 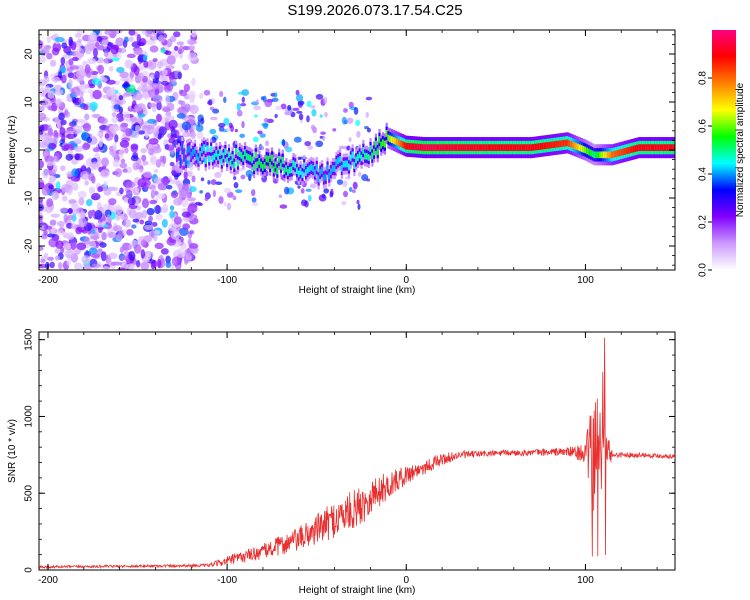 I want to click on x-tick-label: -200, so click(x=48, y=580).